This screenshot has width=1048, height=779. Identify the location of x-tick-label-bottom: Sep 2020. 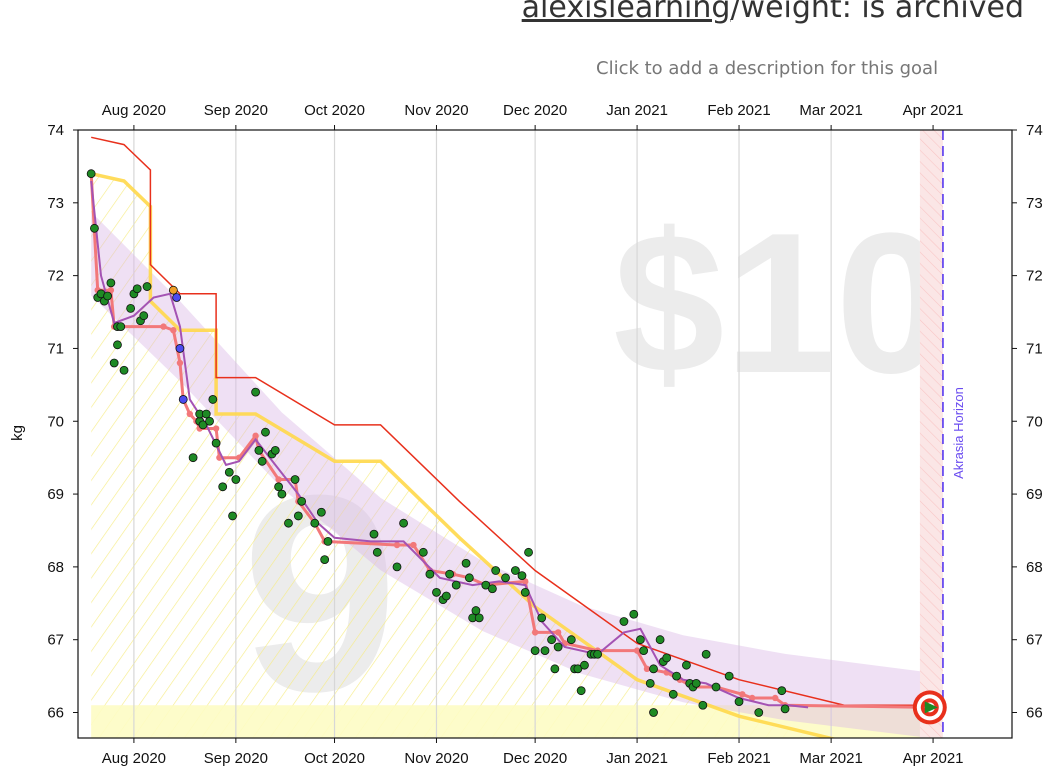
(236, 758).